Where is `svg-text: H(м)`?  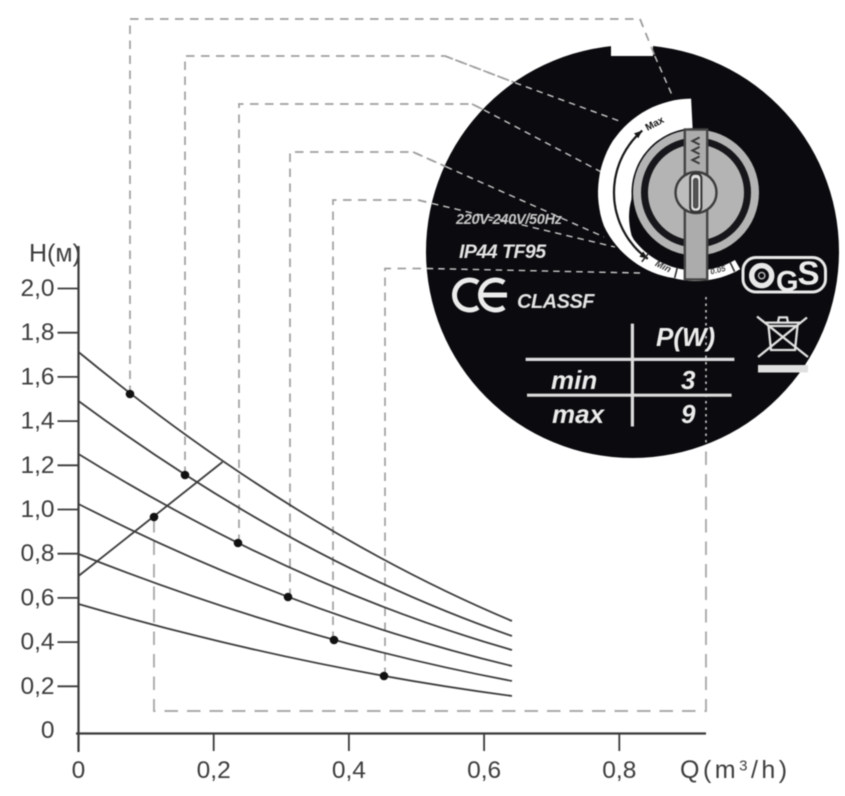 svg-text: H(м) is located at coordinates (55, 254).